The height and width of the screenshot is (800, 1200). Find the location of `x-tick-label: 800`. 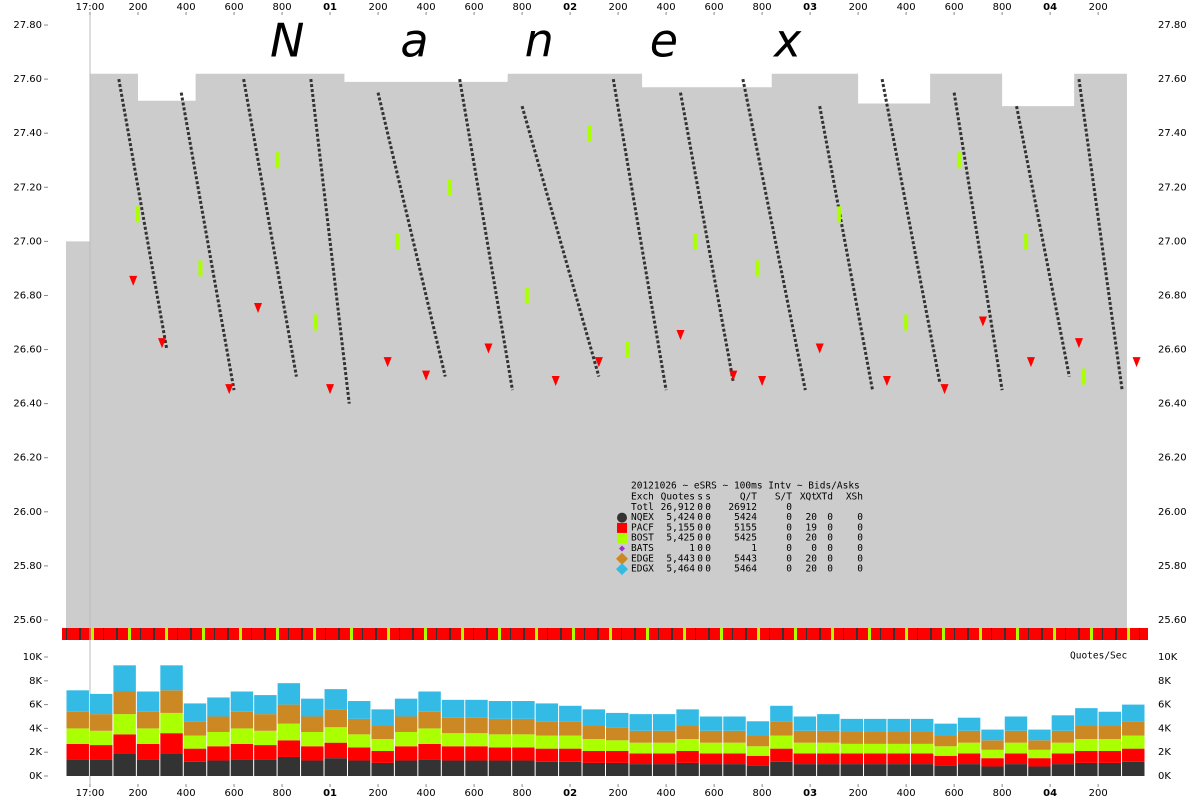

x-tick-label: 800 is located at coordinates (1002, 7).